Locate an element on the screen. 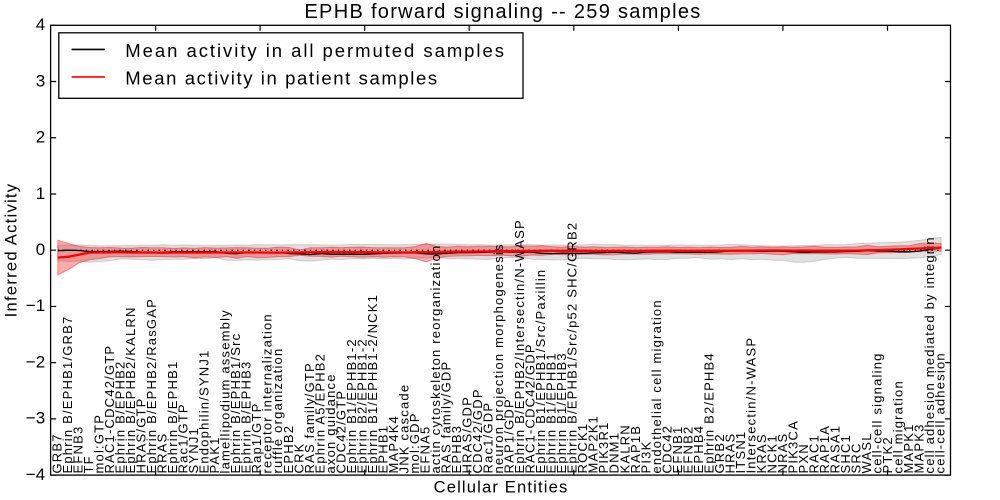 Image resolution: width=1000 pixels, height=500 pixels. svg-text: EFNA5 is located at coordinates (425, 450).